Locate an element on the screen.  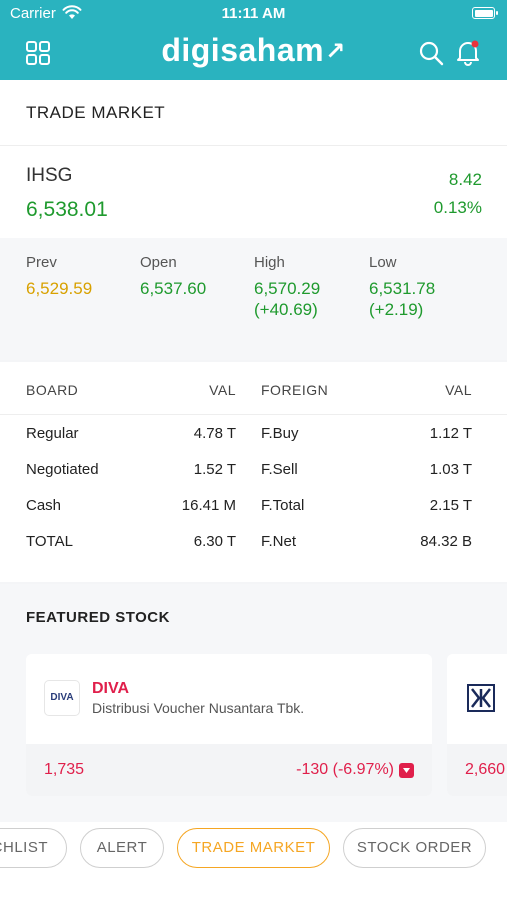
stat-label: Low is located at coordinates (383, 262).